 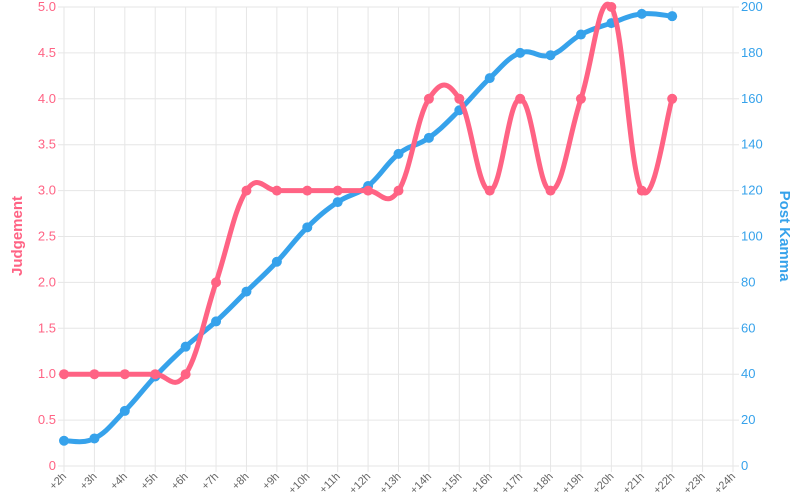 What do you see at coordinates (329, 483) in the screenshot?
I see `x-tick-label: +11h` at bounding box center [329, 483].